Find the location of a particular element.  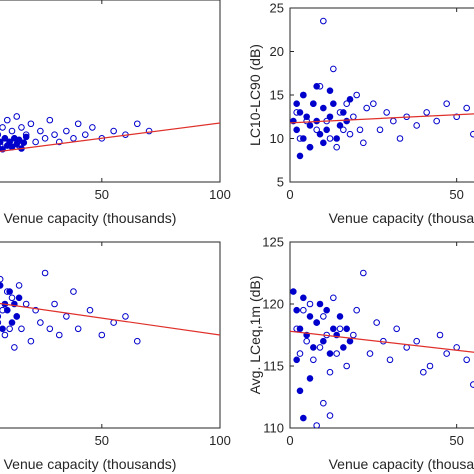

y-tick-label: 5 is located at coordinates (280, 182).